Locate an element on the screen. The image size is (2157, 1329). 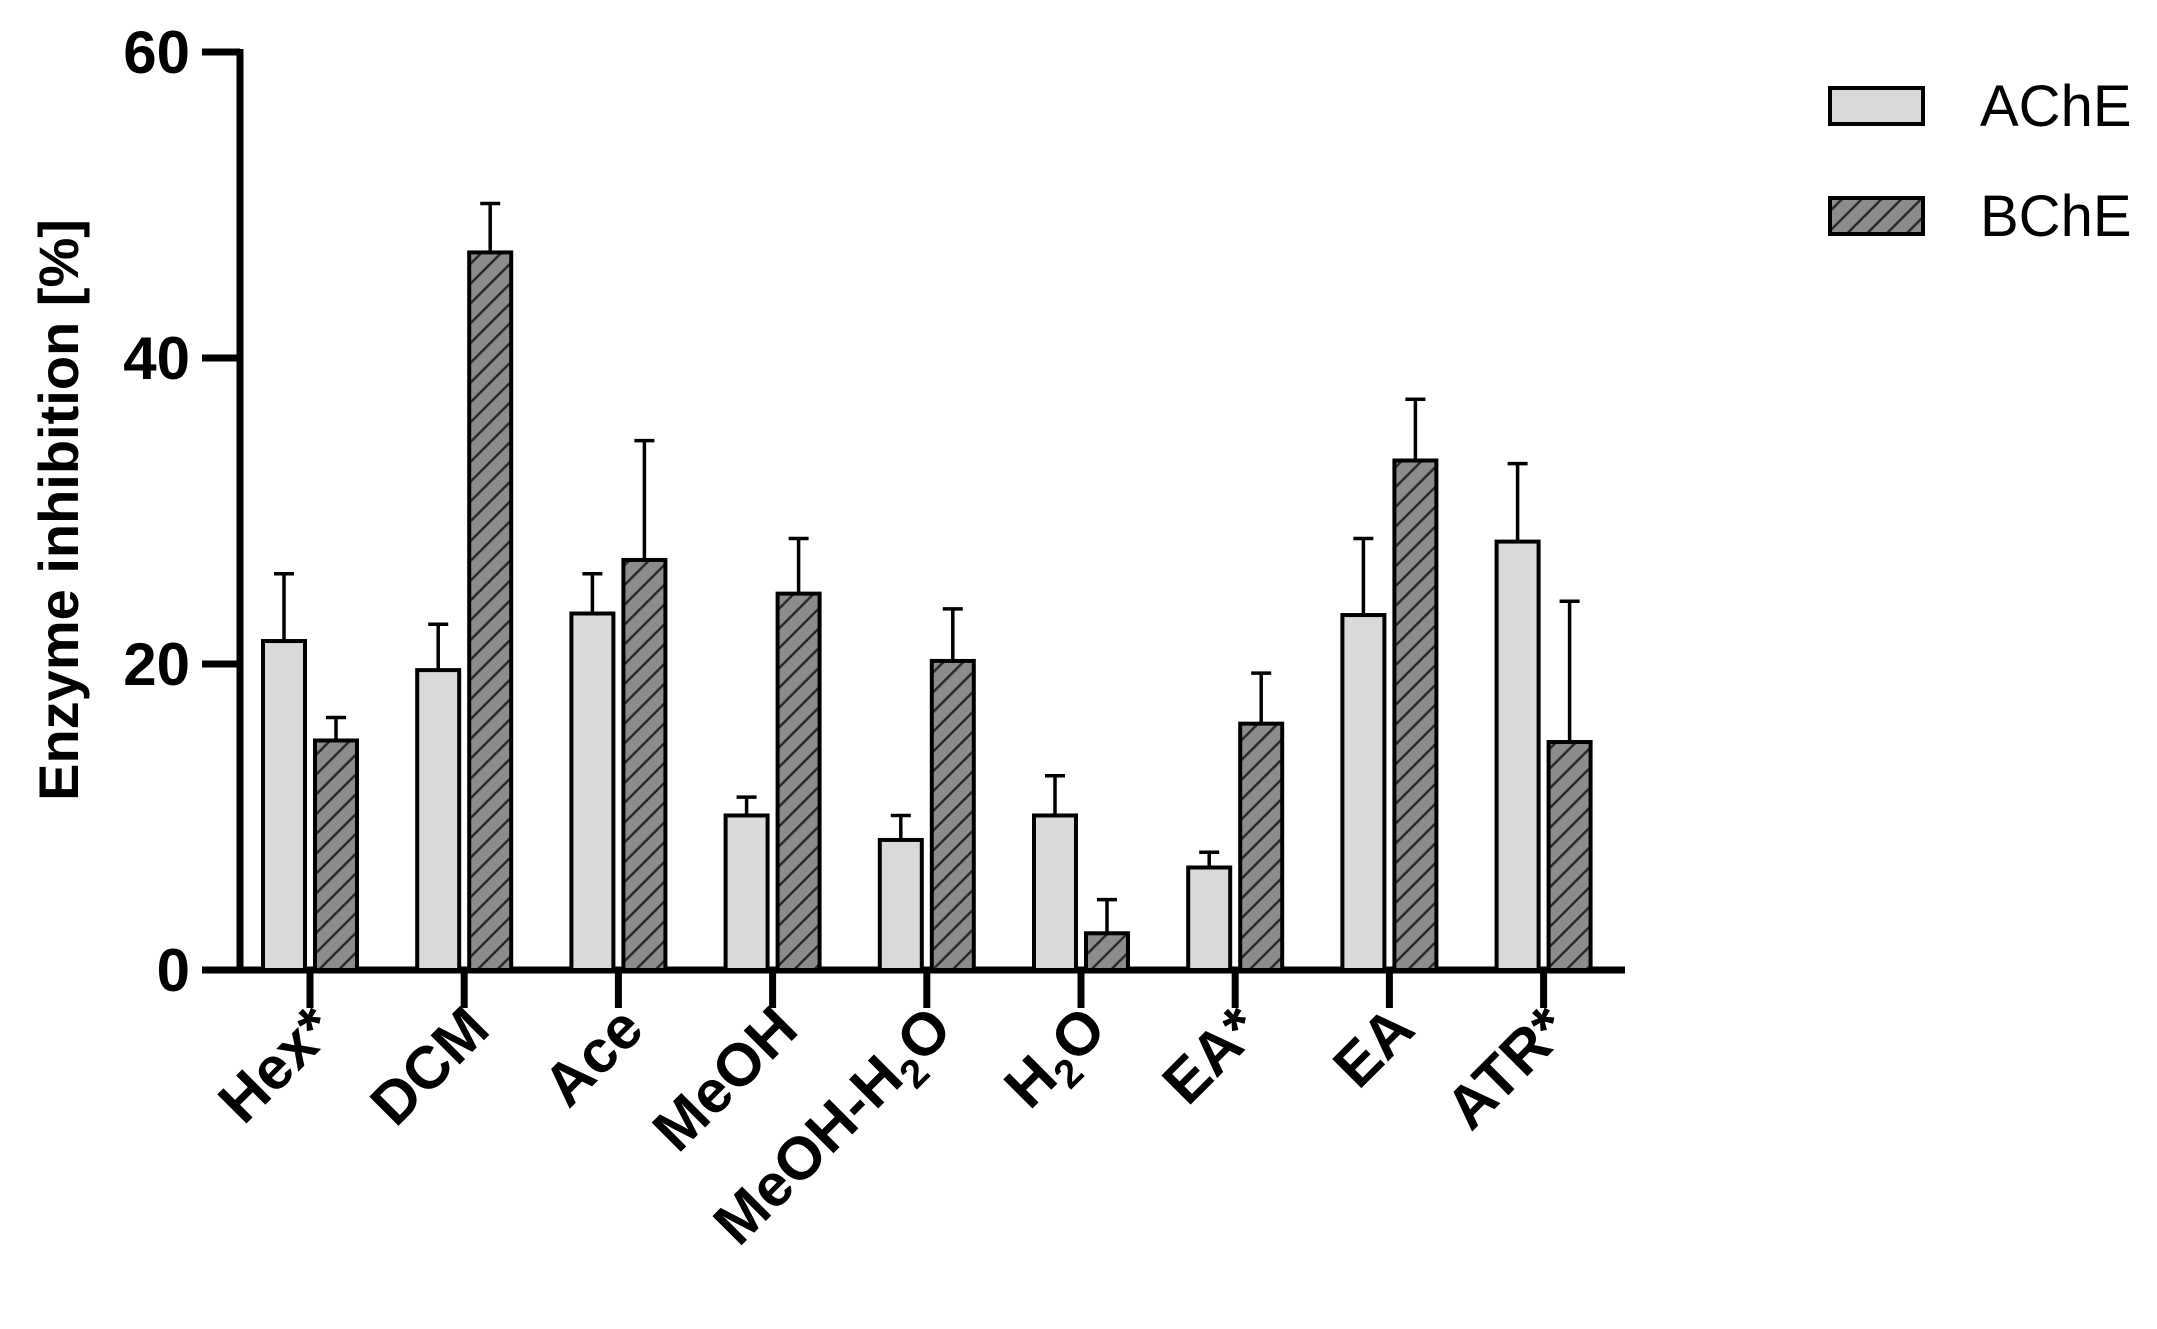
x-tick-label: H2O is located at coordinates (1058, 1061).